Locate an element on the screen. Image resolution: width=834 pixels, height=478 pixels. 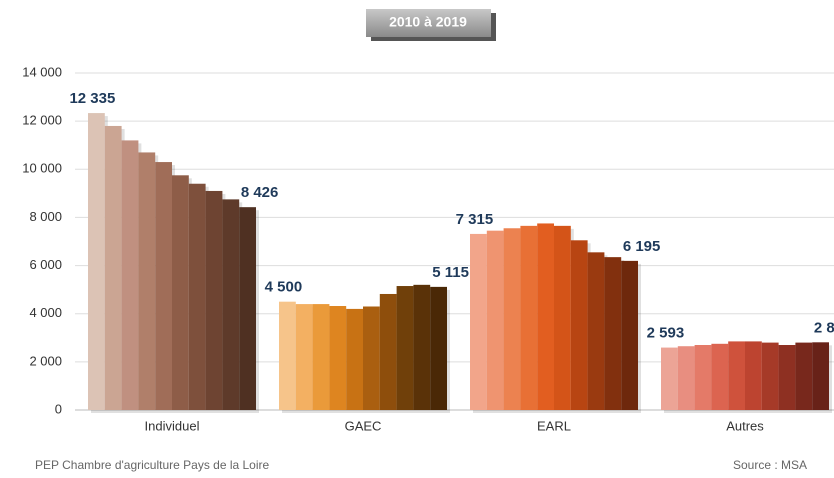
y-tick-label: 10 000 is located at coordinates (42, 168).